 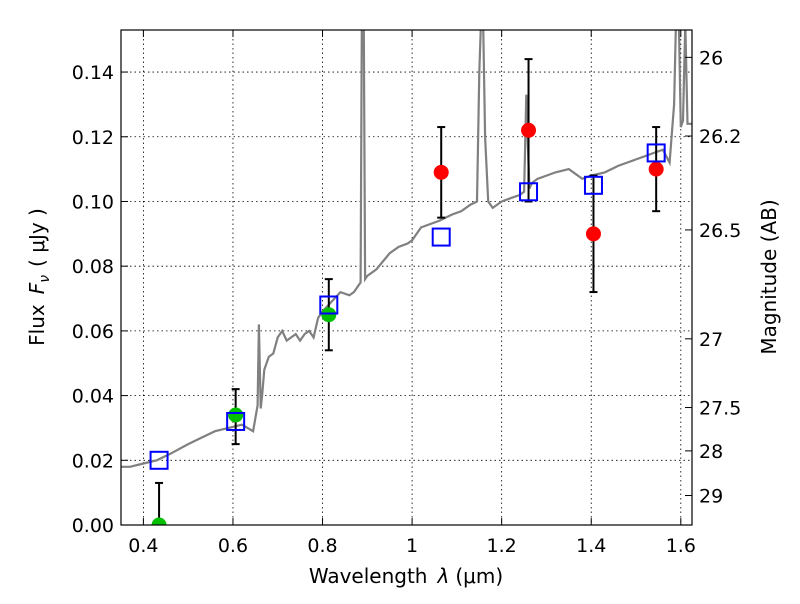 What do you see at coordinates (93, 397) in the screenshot?
I see `y-tick-label: 0.04` at bounding box center [93, 397].